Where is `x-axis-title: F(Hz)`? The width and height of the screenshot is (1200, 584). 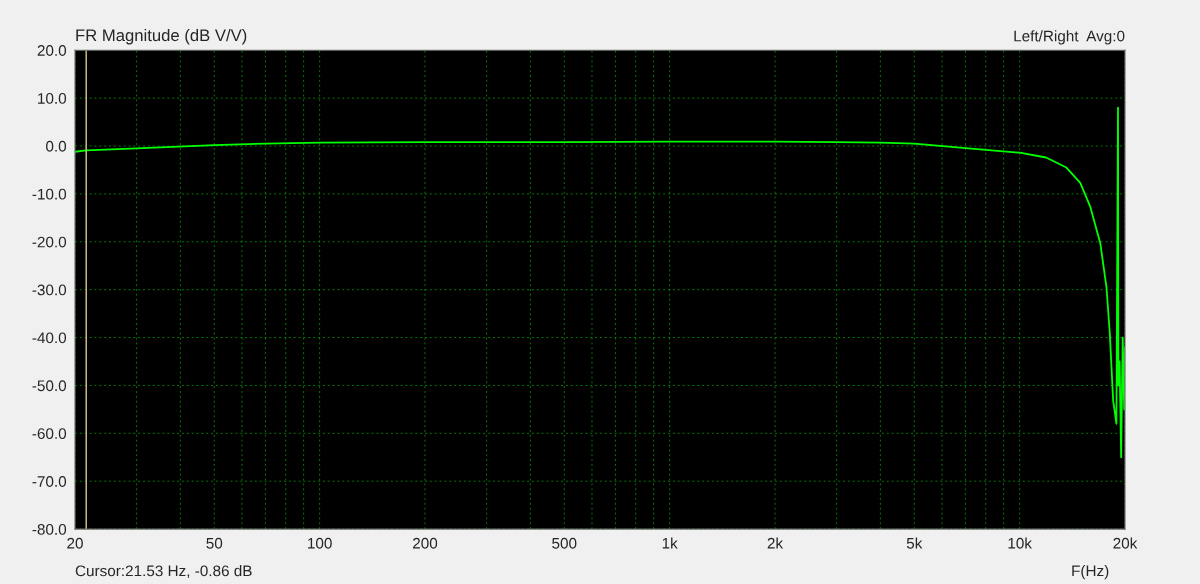
x-axis-title: F(Hz) is located at coordinates (1090, 572).